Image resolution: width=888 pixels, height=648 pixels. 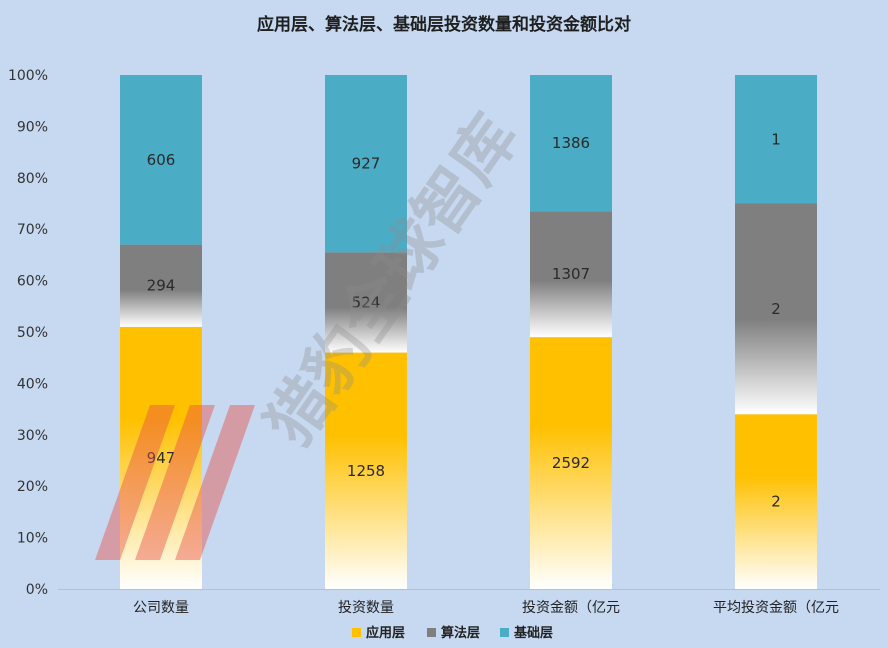 I want to click on data-label: 1258, so click(x=366, y=471).